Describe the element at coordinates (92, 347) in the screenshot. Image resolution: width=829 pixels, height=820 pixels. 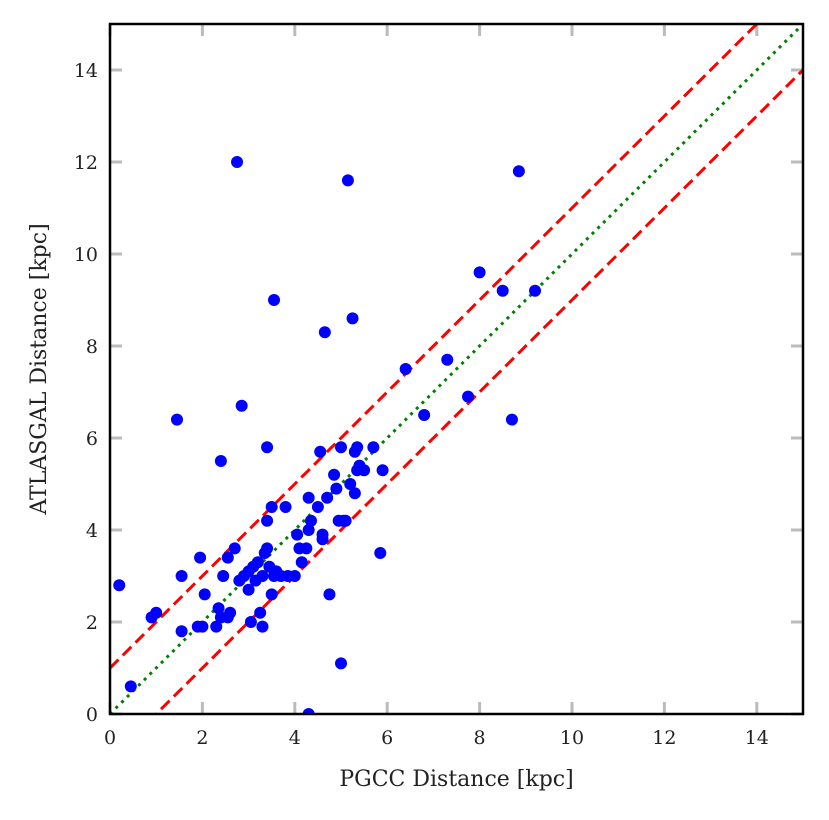
I see `y-tick-label: 8` at that location.